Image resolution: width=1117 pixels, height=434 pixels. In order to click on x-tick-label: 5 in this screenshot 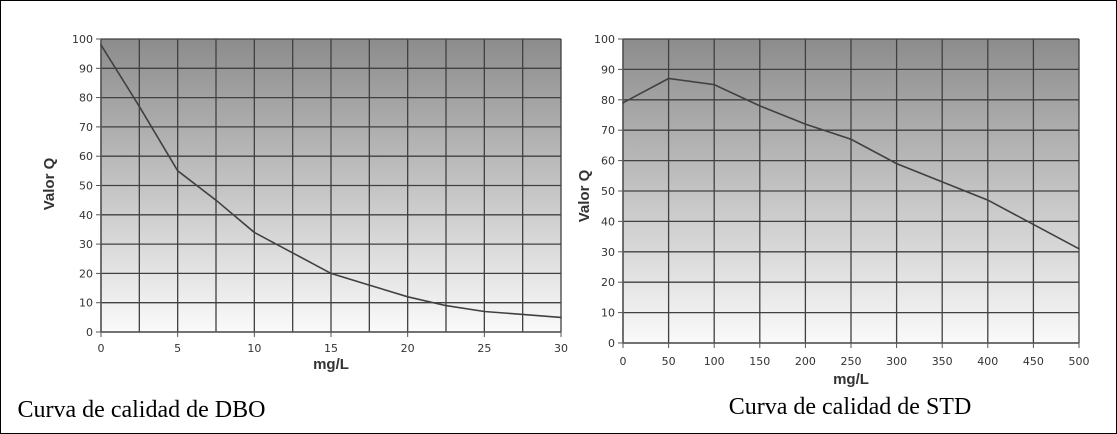, I will do `click(177, 348)`.